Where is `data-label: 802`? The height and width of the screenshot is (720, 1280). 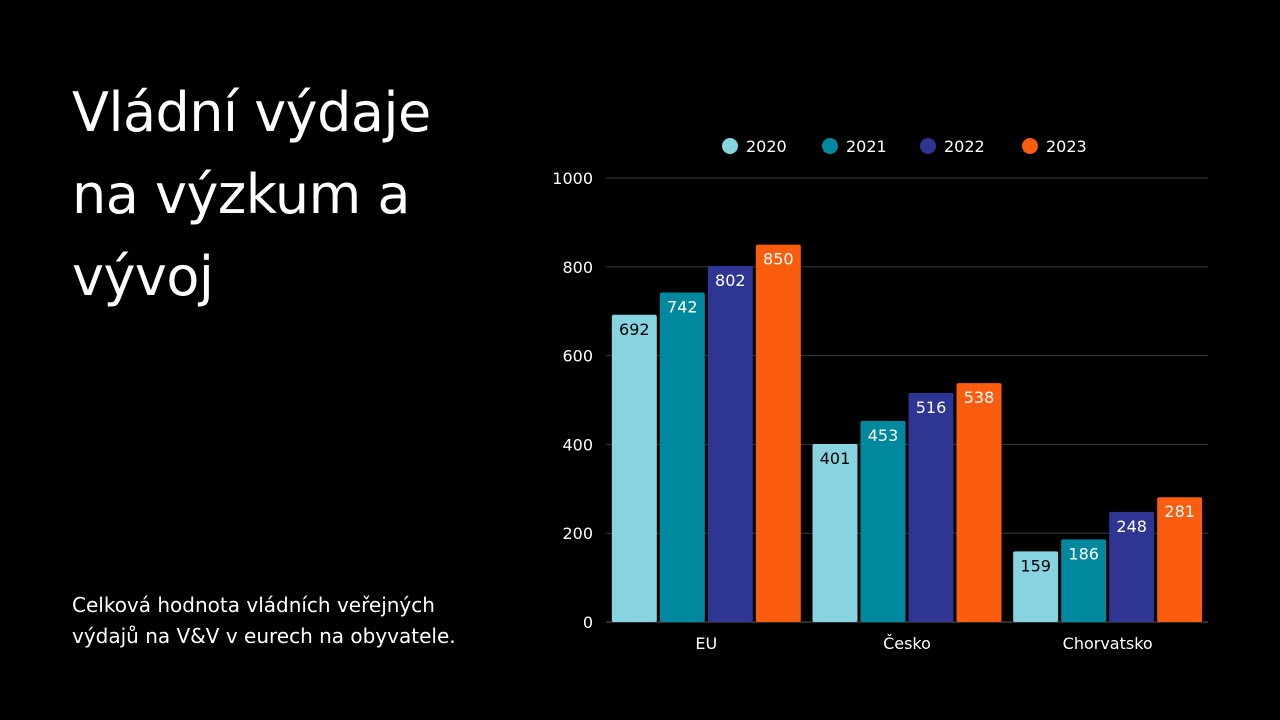
data-label: 802 is located at coordinates (730, 280).